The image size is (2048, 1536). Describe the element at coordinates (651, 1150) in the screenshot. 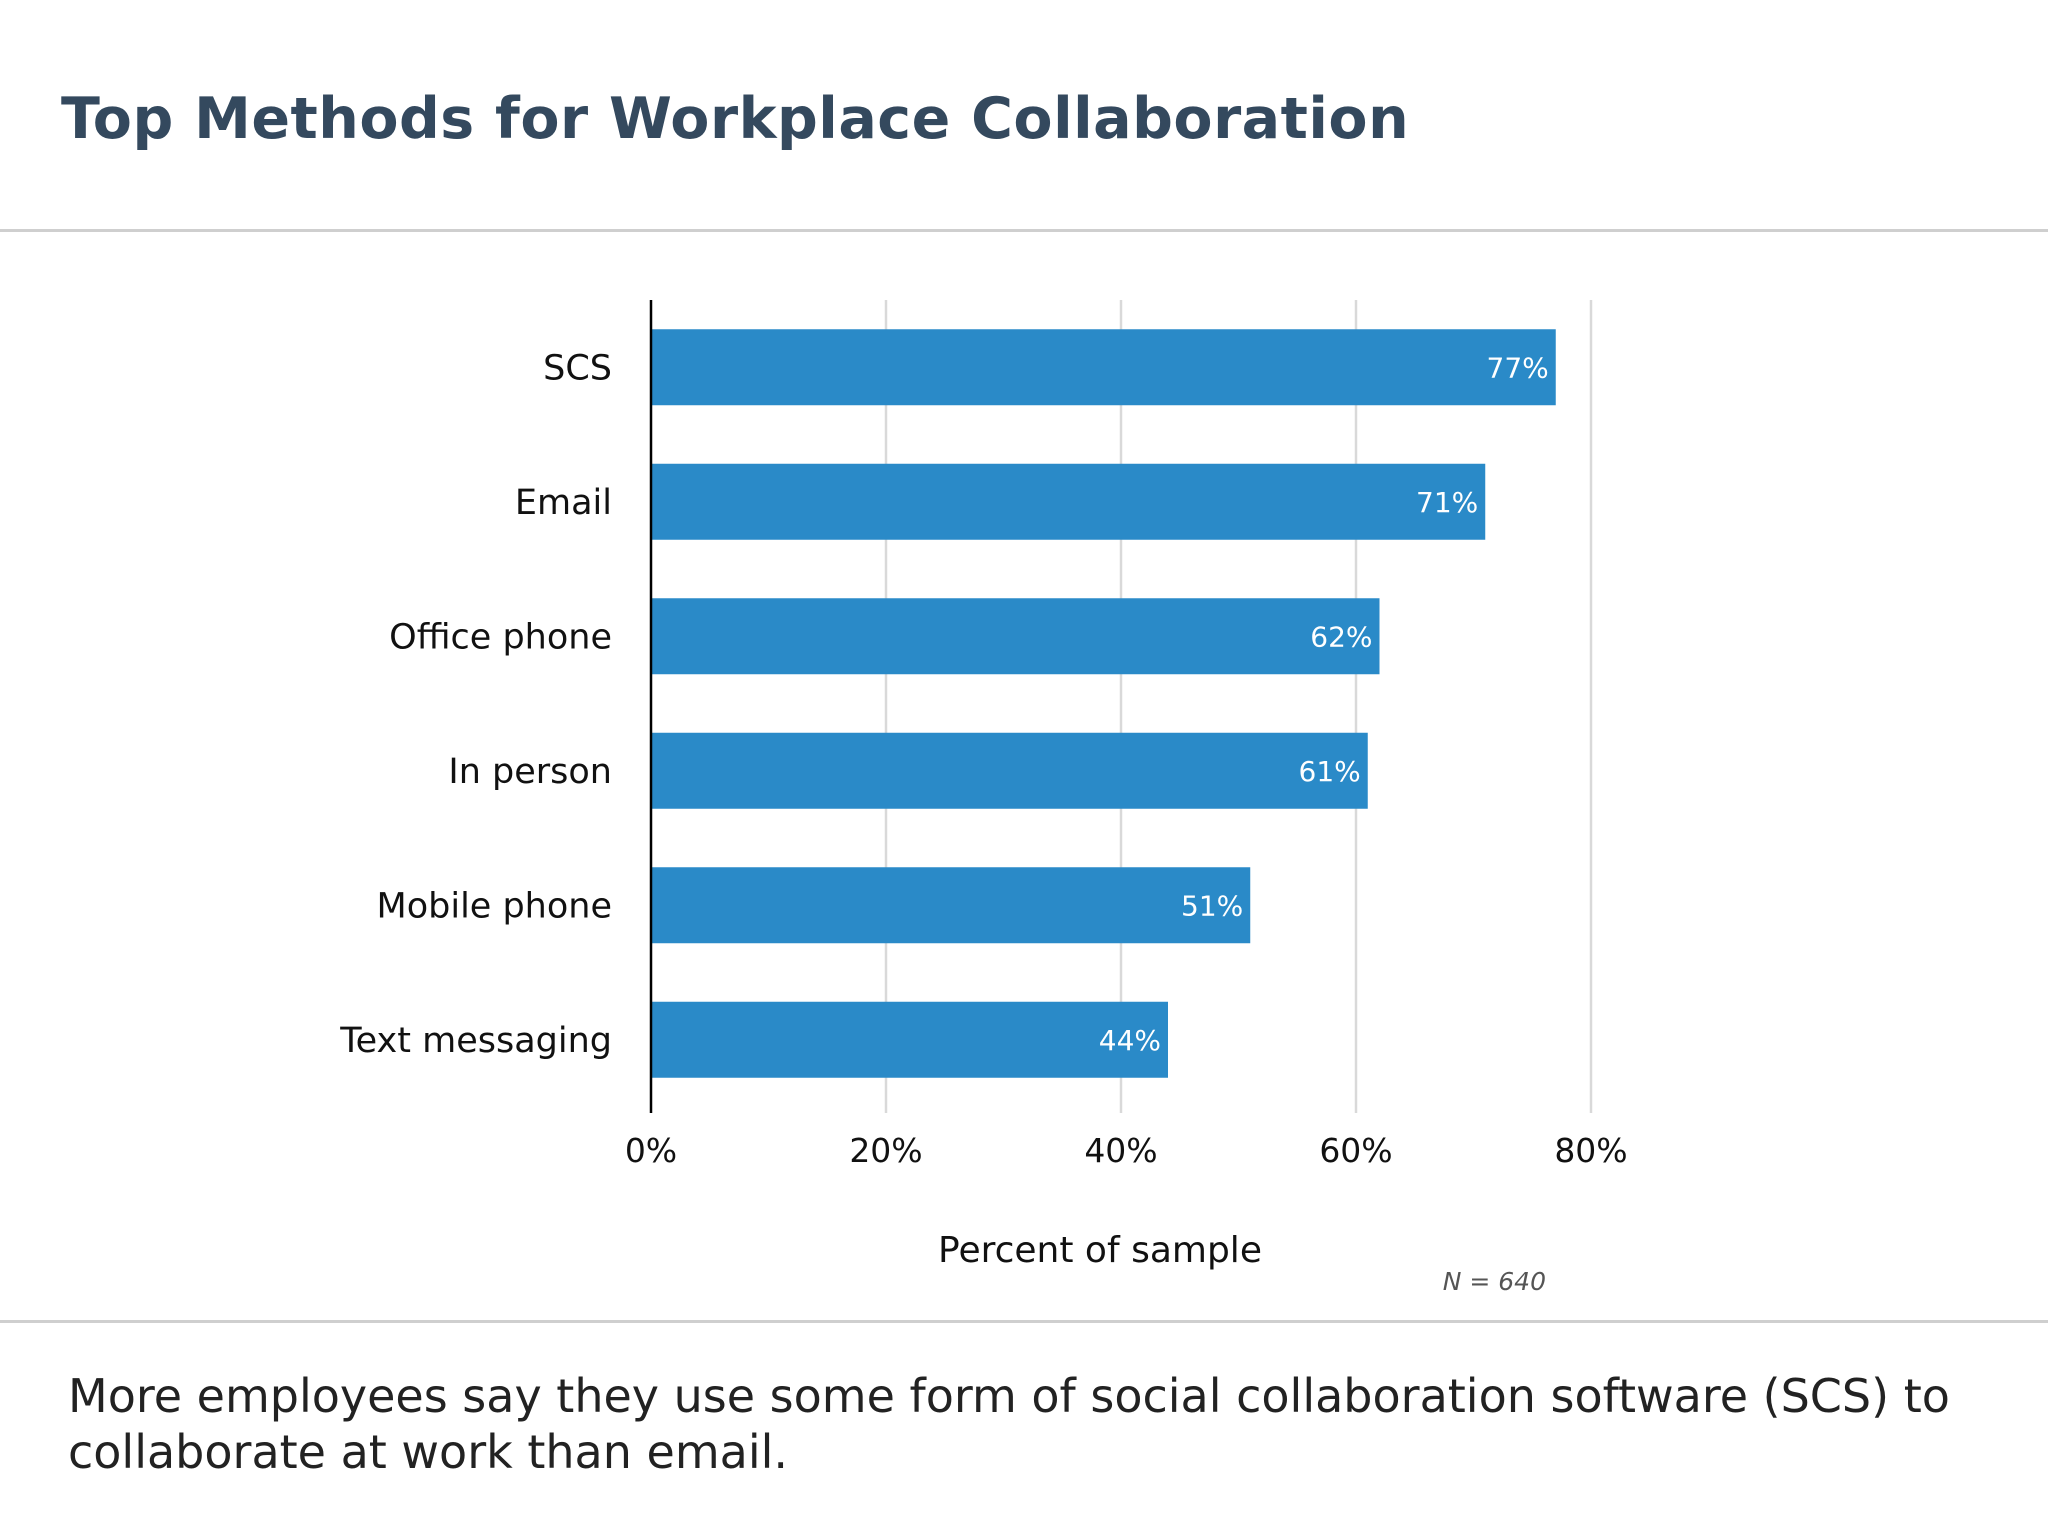

I see `x-tick-label: 0%` at that location.